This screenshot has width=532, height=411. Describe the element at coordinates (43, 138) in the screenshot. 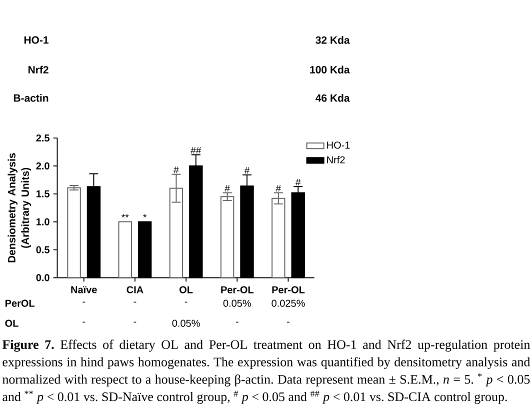

I see `y-tick-label: 2.5` at that location.